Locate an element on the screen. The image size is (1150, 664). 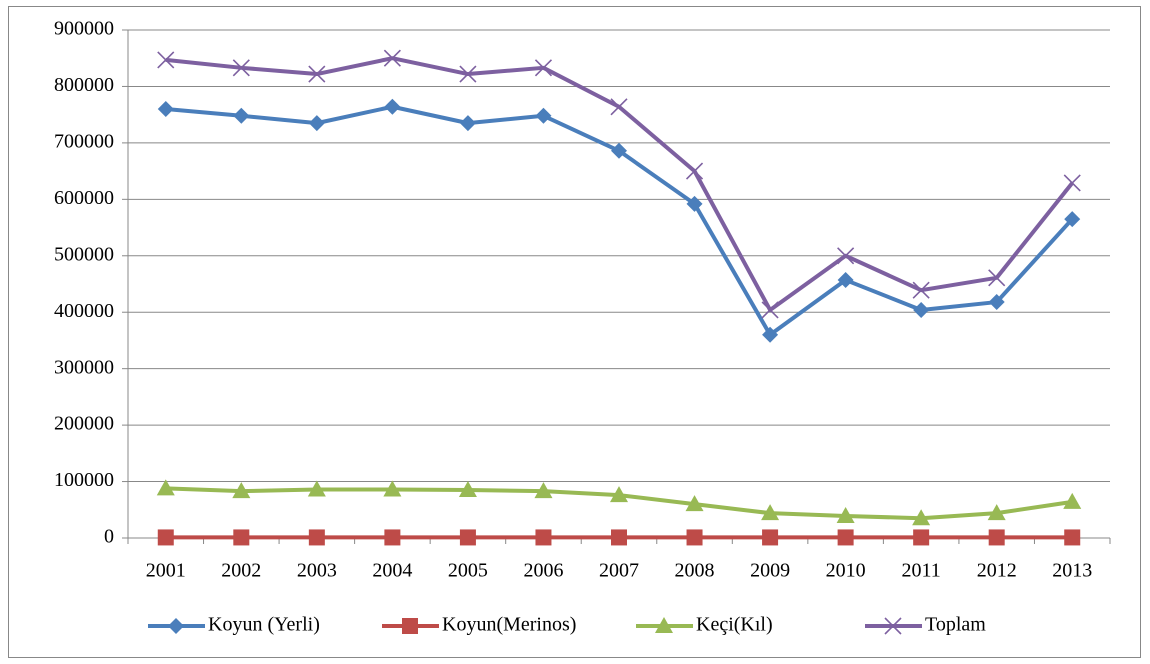
x-tick-label: 2003 is located at coordinates (317, 571).